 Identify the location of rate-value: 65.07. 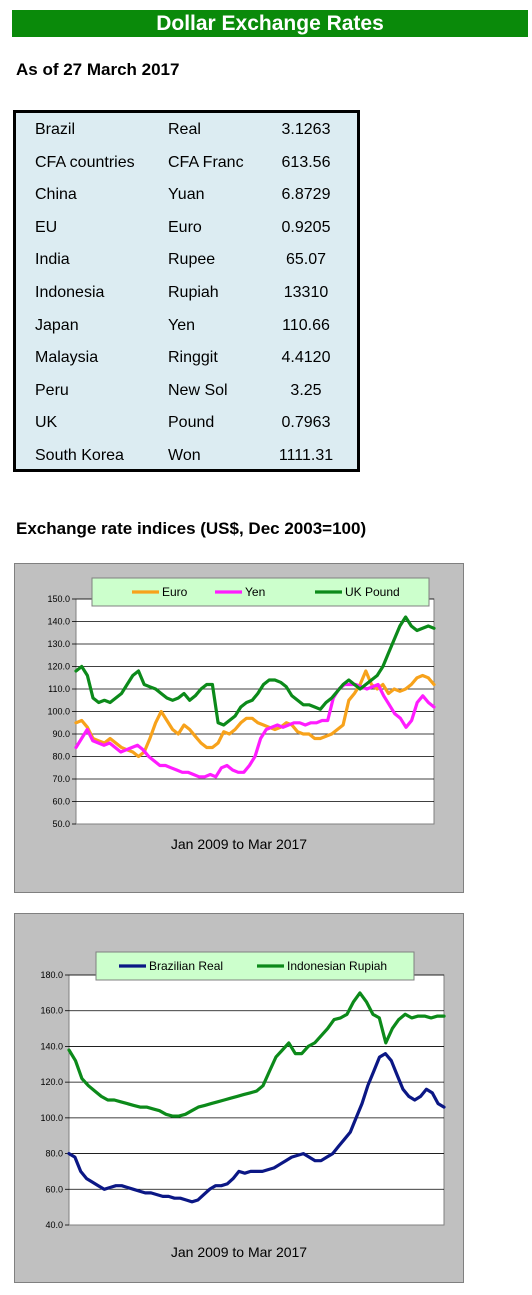
(306, 260).